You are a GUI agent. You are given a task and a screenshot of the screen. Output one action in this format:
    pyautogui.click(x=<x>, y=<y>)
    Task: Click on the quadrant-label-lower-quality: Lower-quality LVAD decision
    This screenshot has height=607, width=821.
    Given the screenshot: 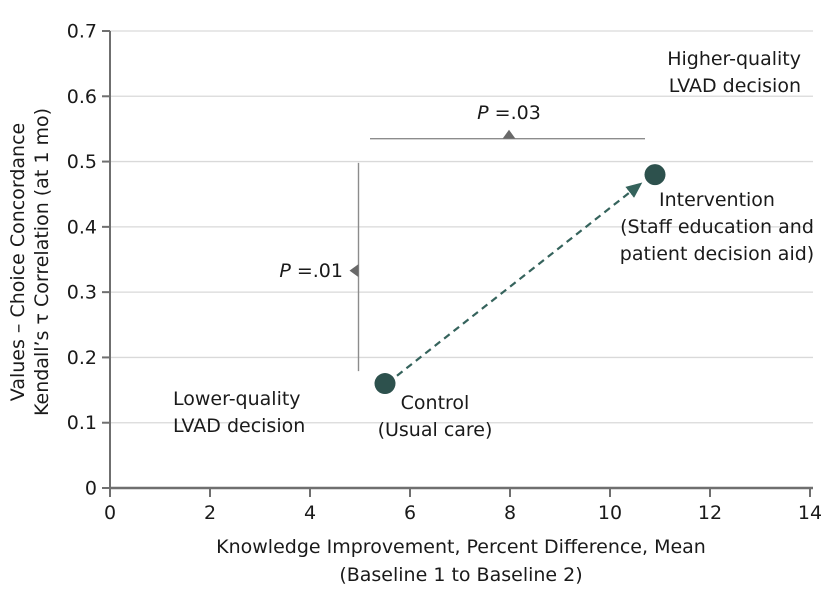 What is the action you would take?
    pyautogui.click(x=239, y=413)
    